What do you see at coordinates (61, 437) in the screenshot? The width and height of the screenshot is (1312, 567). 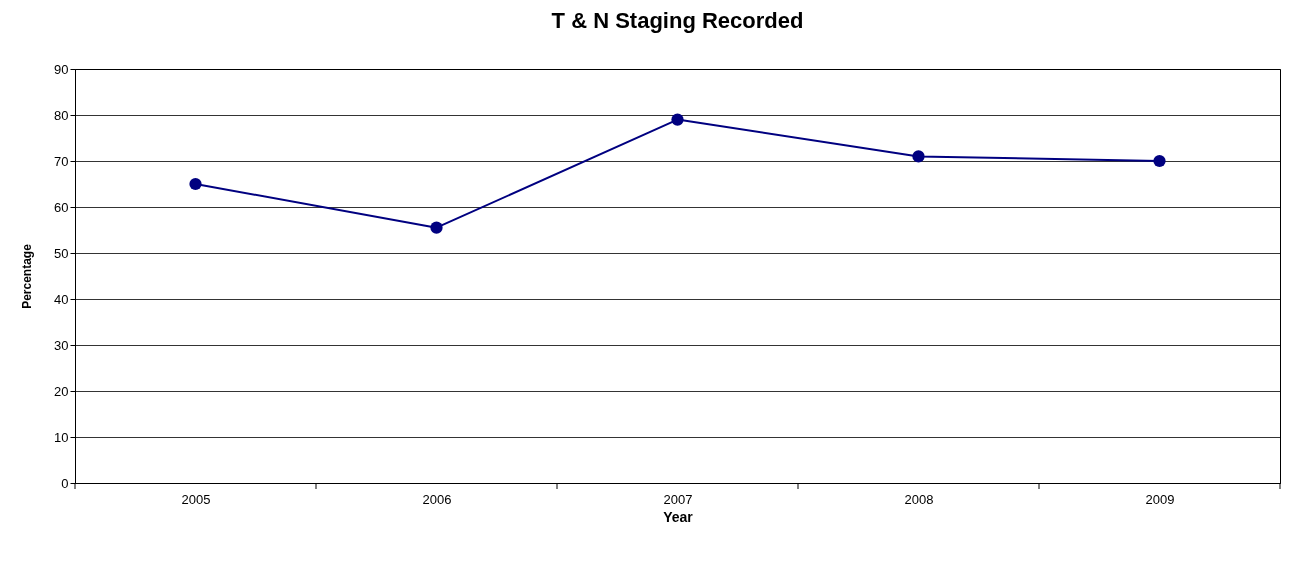 I see `y-tick-label: 10` at bounding box center [61, 437].